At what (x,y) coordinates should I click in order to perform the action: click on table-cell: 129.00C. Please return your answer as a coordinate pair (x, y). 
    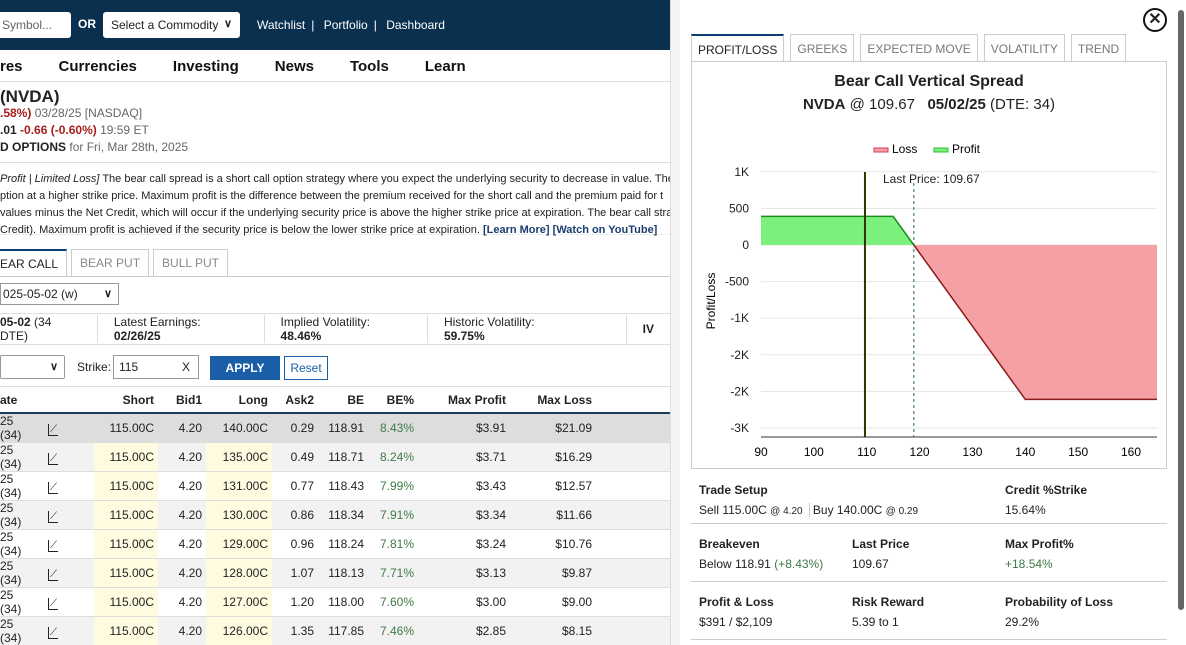
    Looking at the image, I should click on (239, 544).